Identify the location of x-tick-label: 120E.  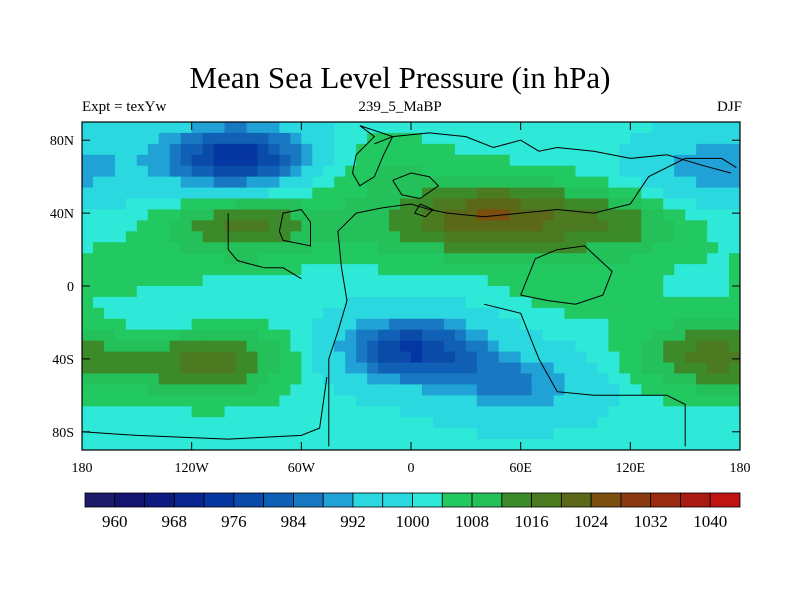
(631, 468).